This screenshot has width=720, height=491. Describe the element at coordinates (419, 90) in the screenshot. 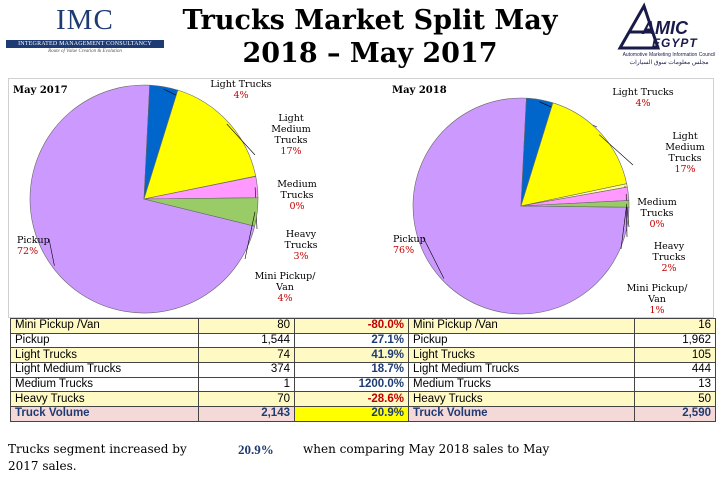

I see `pie-title: May 2018` at that location.